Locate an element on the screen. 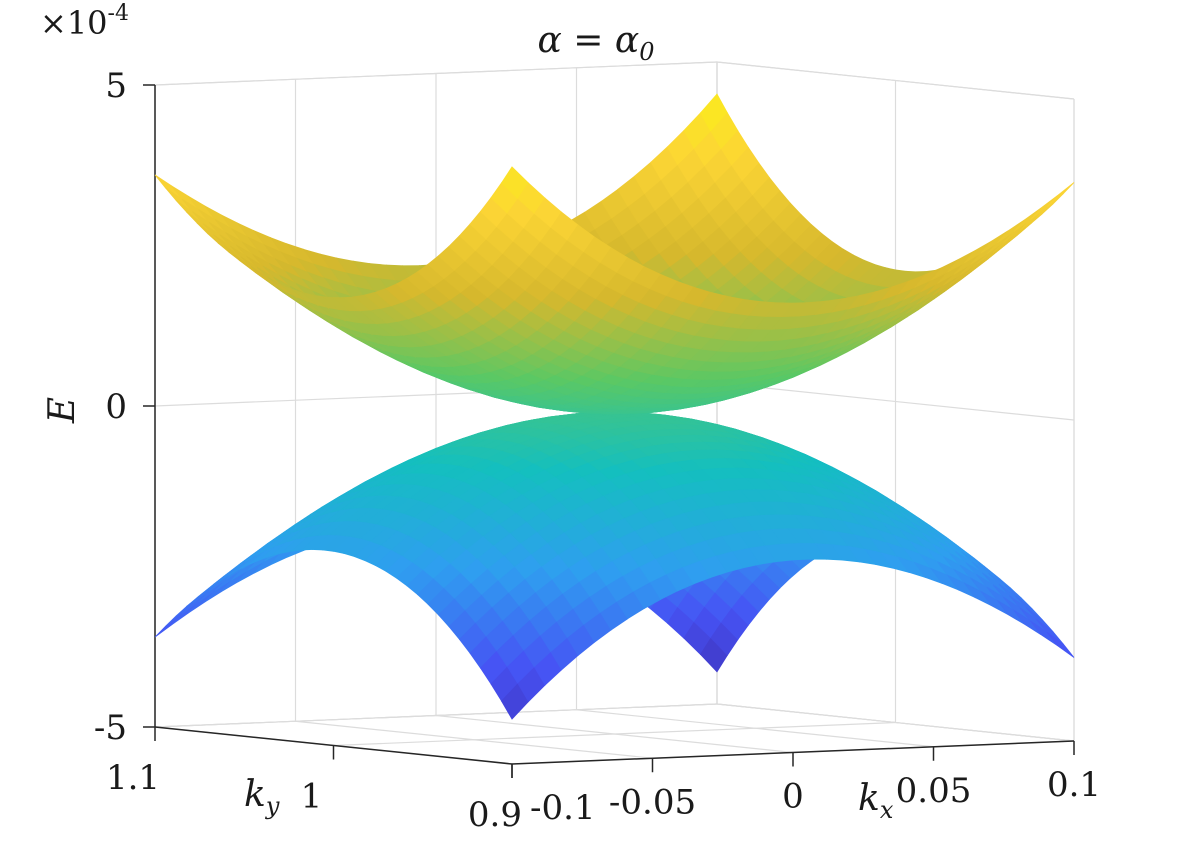  z-tick-label: 5 is located at coordinates (116, 86).